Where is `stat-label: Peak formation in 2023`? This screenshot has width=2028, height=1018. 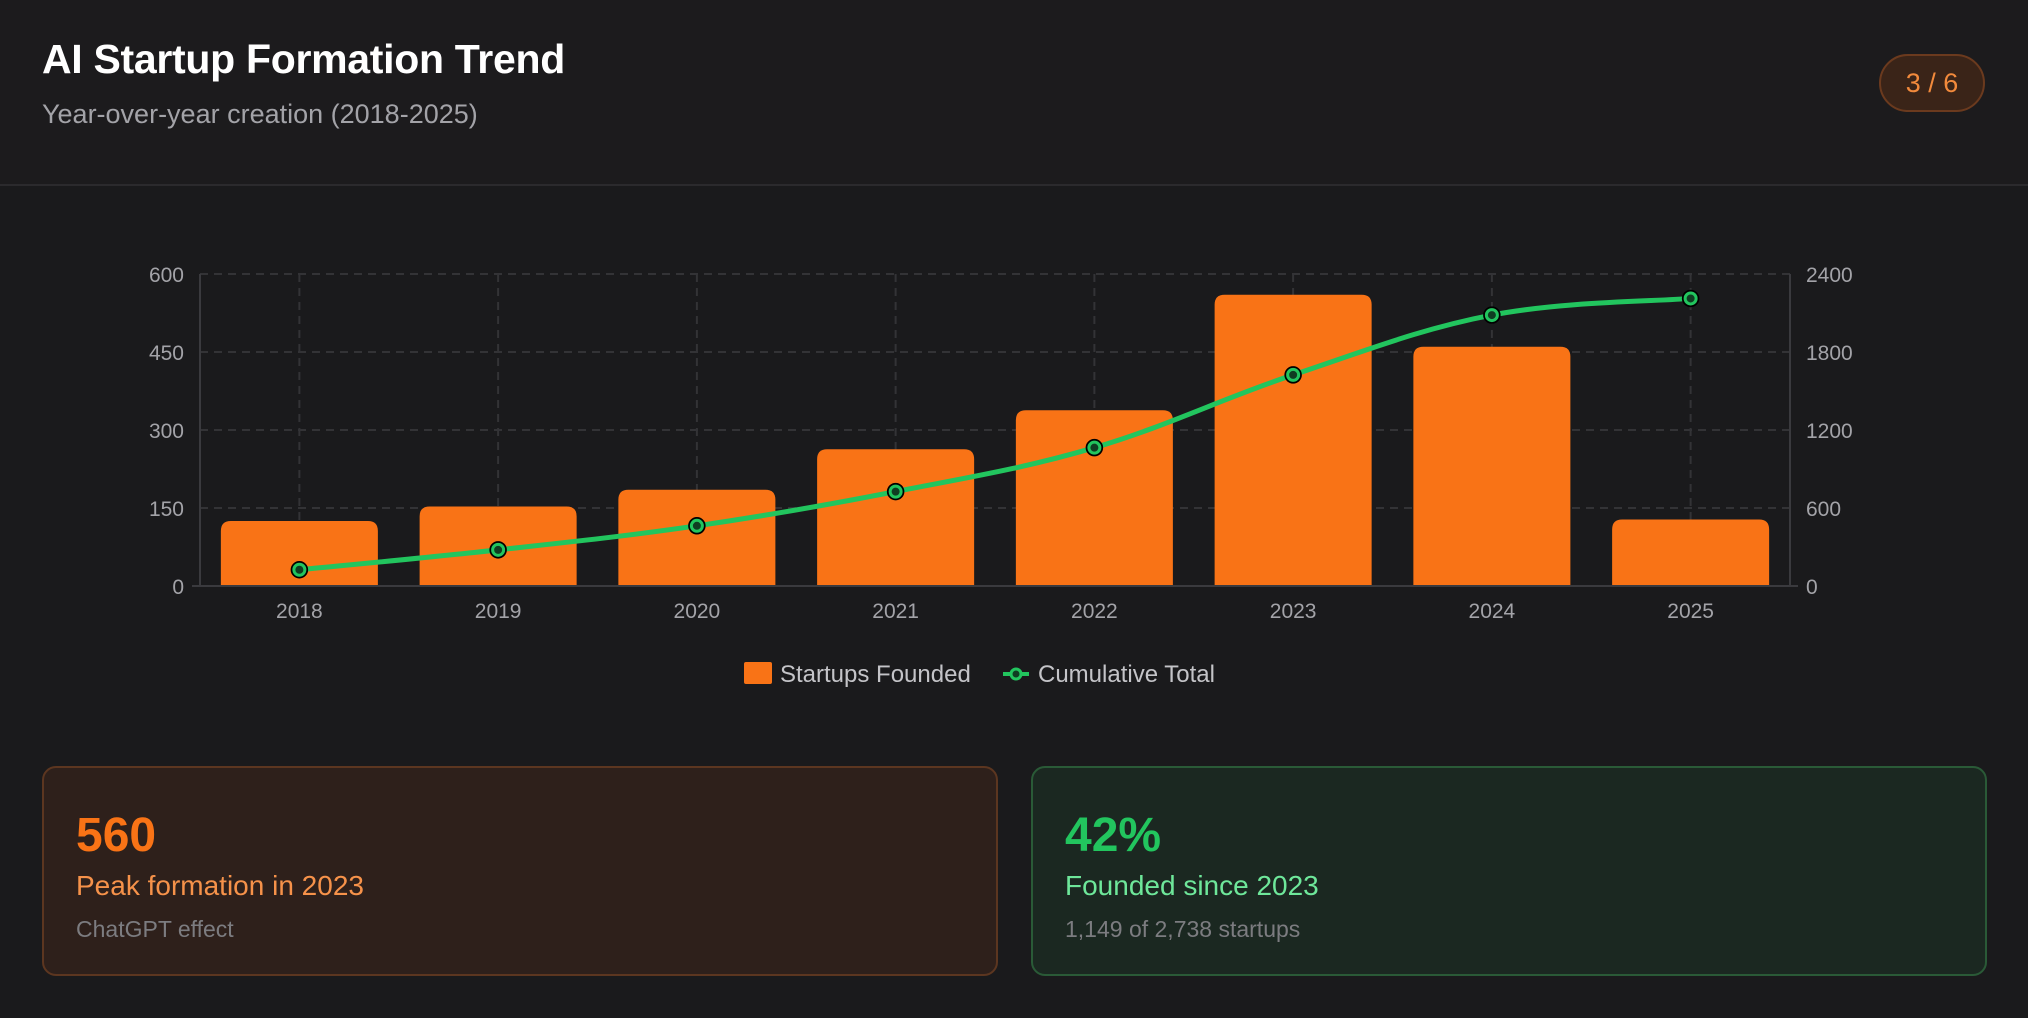
stat-label: Peak formation in 2023 is located at coordinates (220, 885).